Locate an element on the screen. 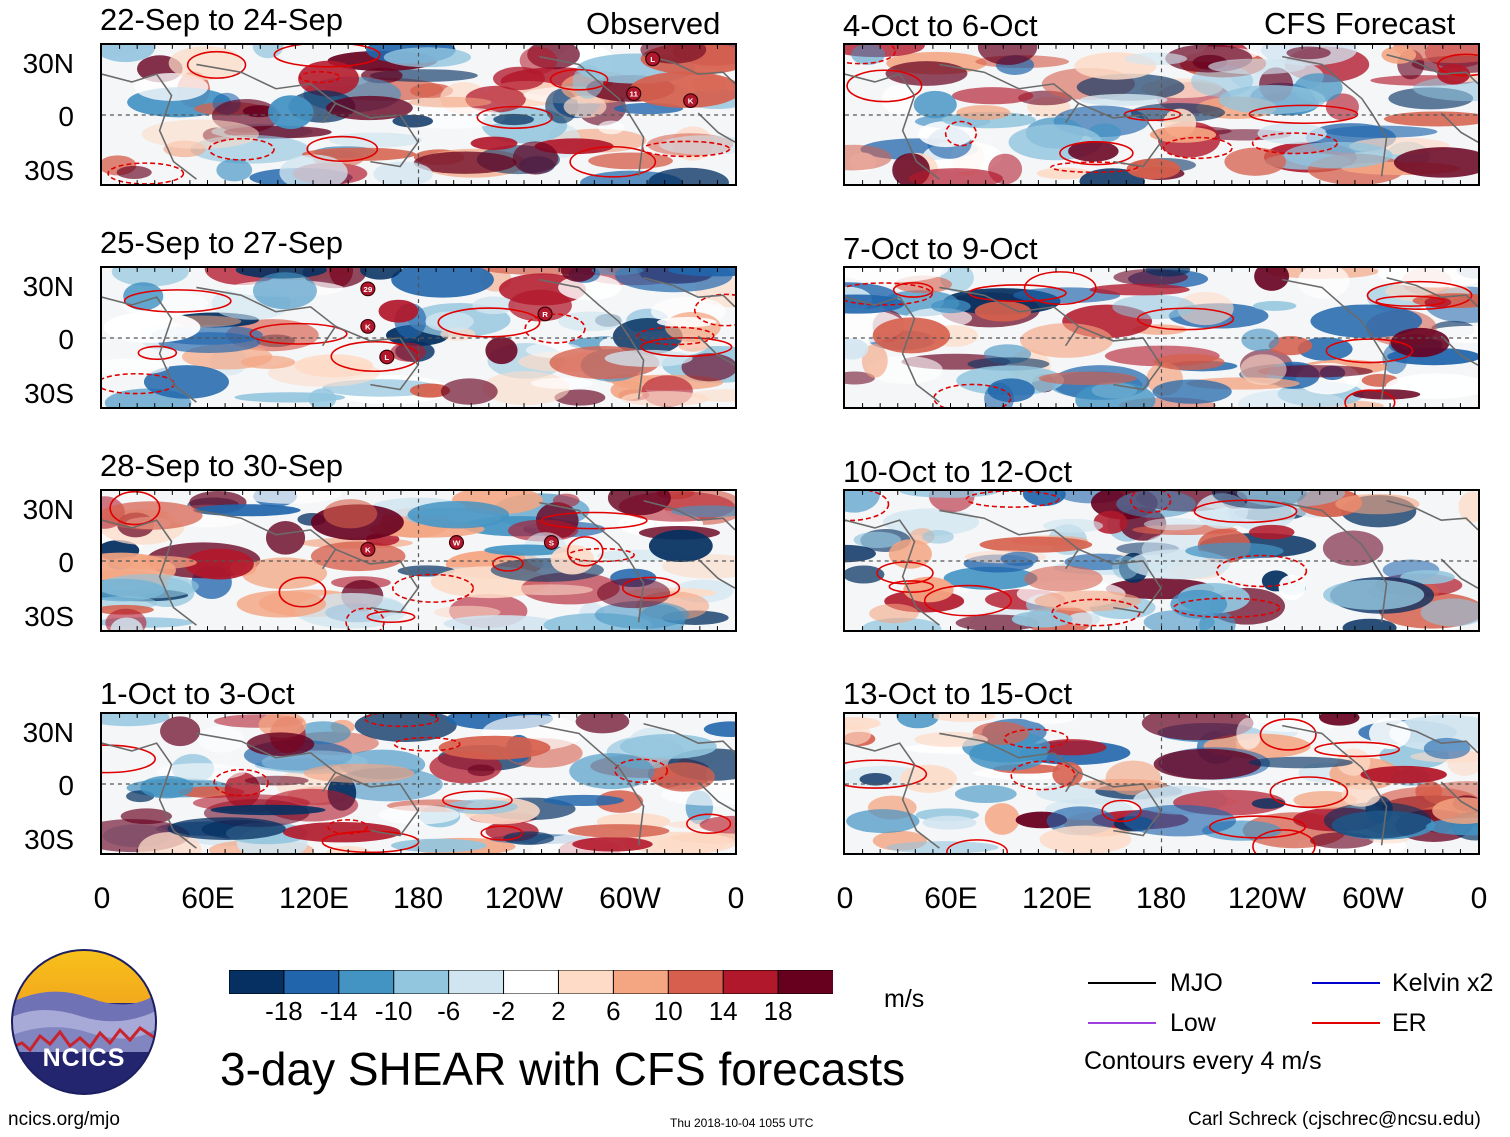 This screenshot has width=1510, height=1137. colorbar-tick-label: 2 is located at coordinates (558, 1011).